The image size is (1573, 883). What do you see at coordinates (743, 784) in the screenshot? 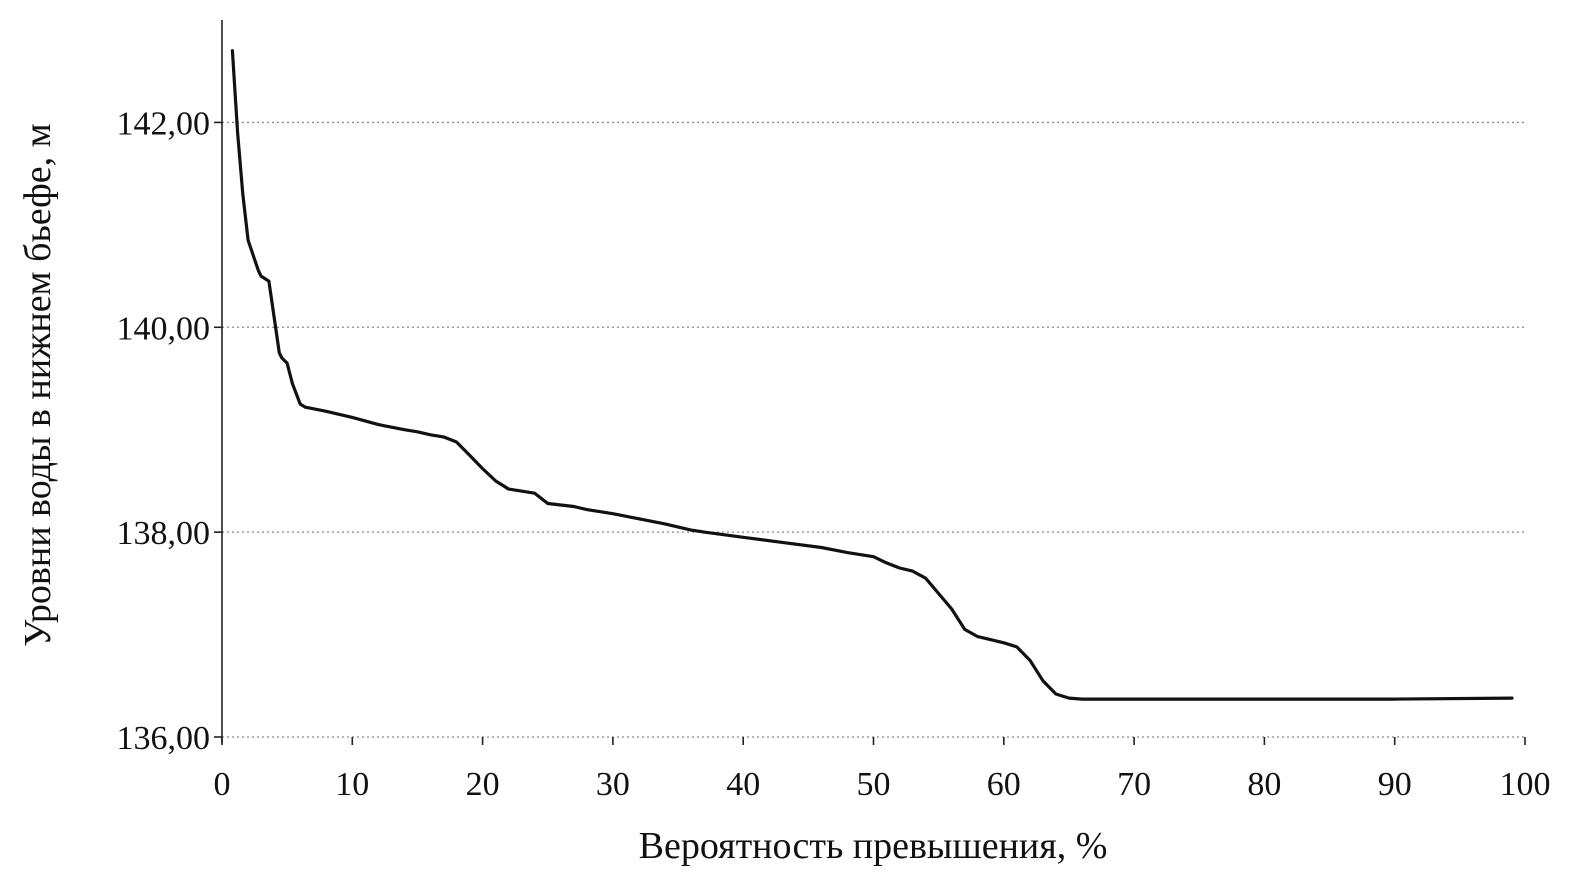
I see `x-tick-label-4: 40` at bounding box center [743, 784].